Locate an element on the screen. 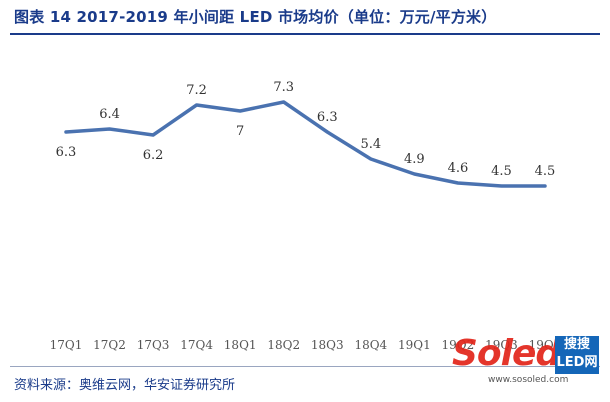  watermark-badge: 搜搜 LED网 is located at coordinates (577, 355).